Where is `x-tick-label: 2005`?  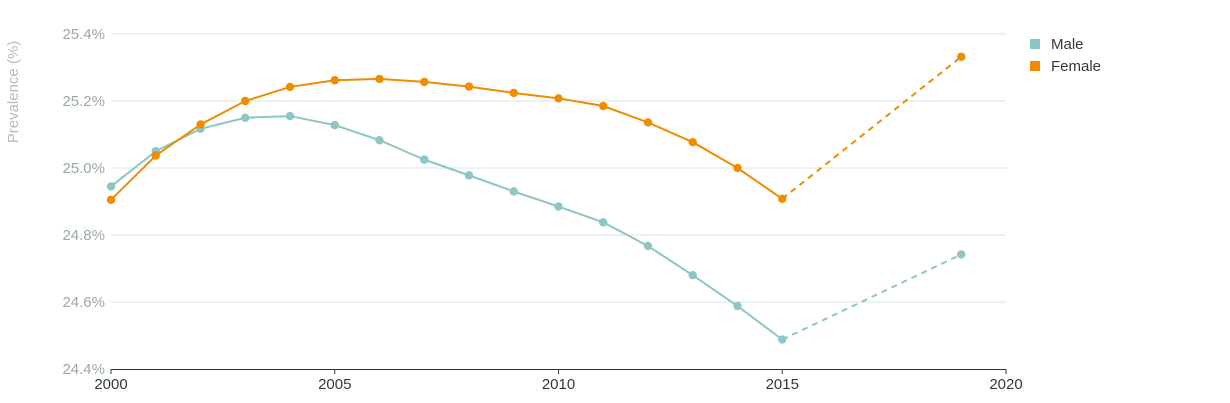 x-tick-label: 2005 is located at coordinates (334, 384).